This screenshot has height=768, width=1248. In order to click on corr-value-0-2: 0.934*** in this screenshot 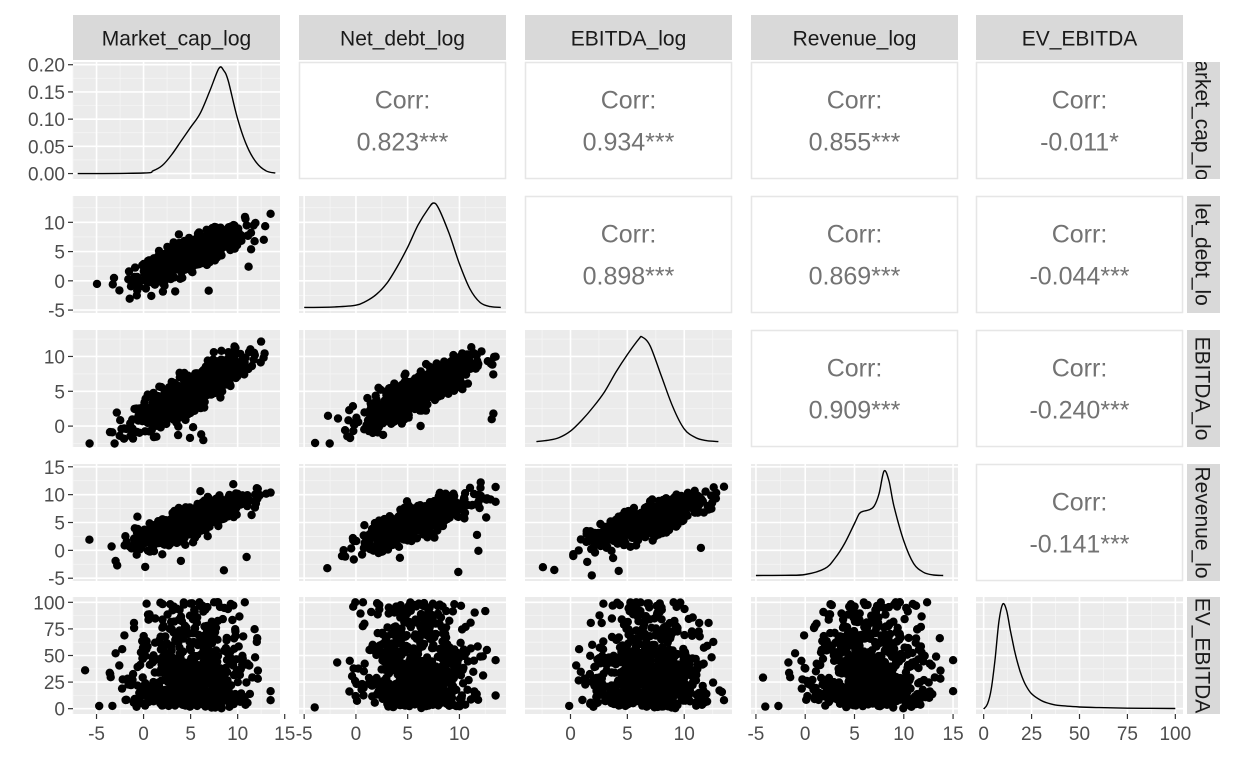, I will do `click(629, 143)`.